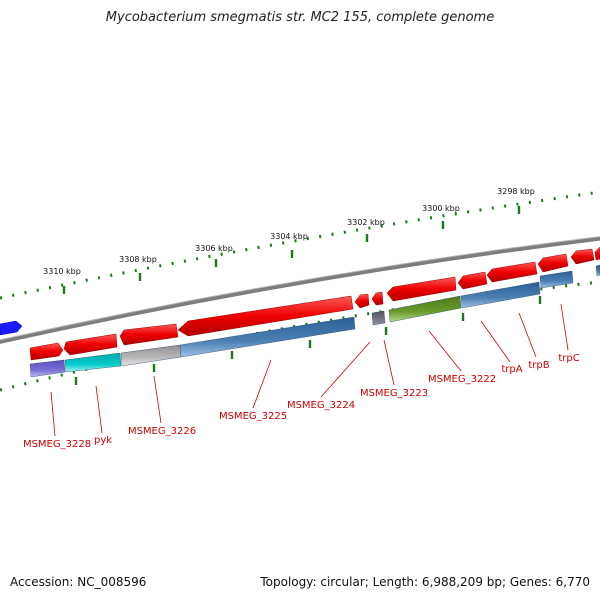  I want to click on scale-label-3306: 3306 kbp, so click(214, 248).